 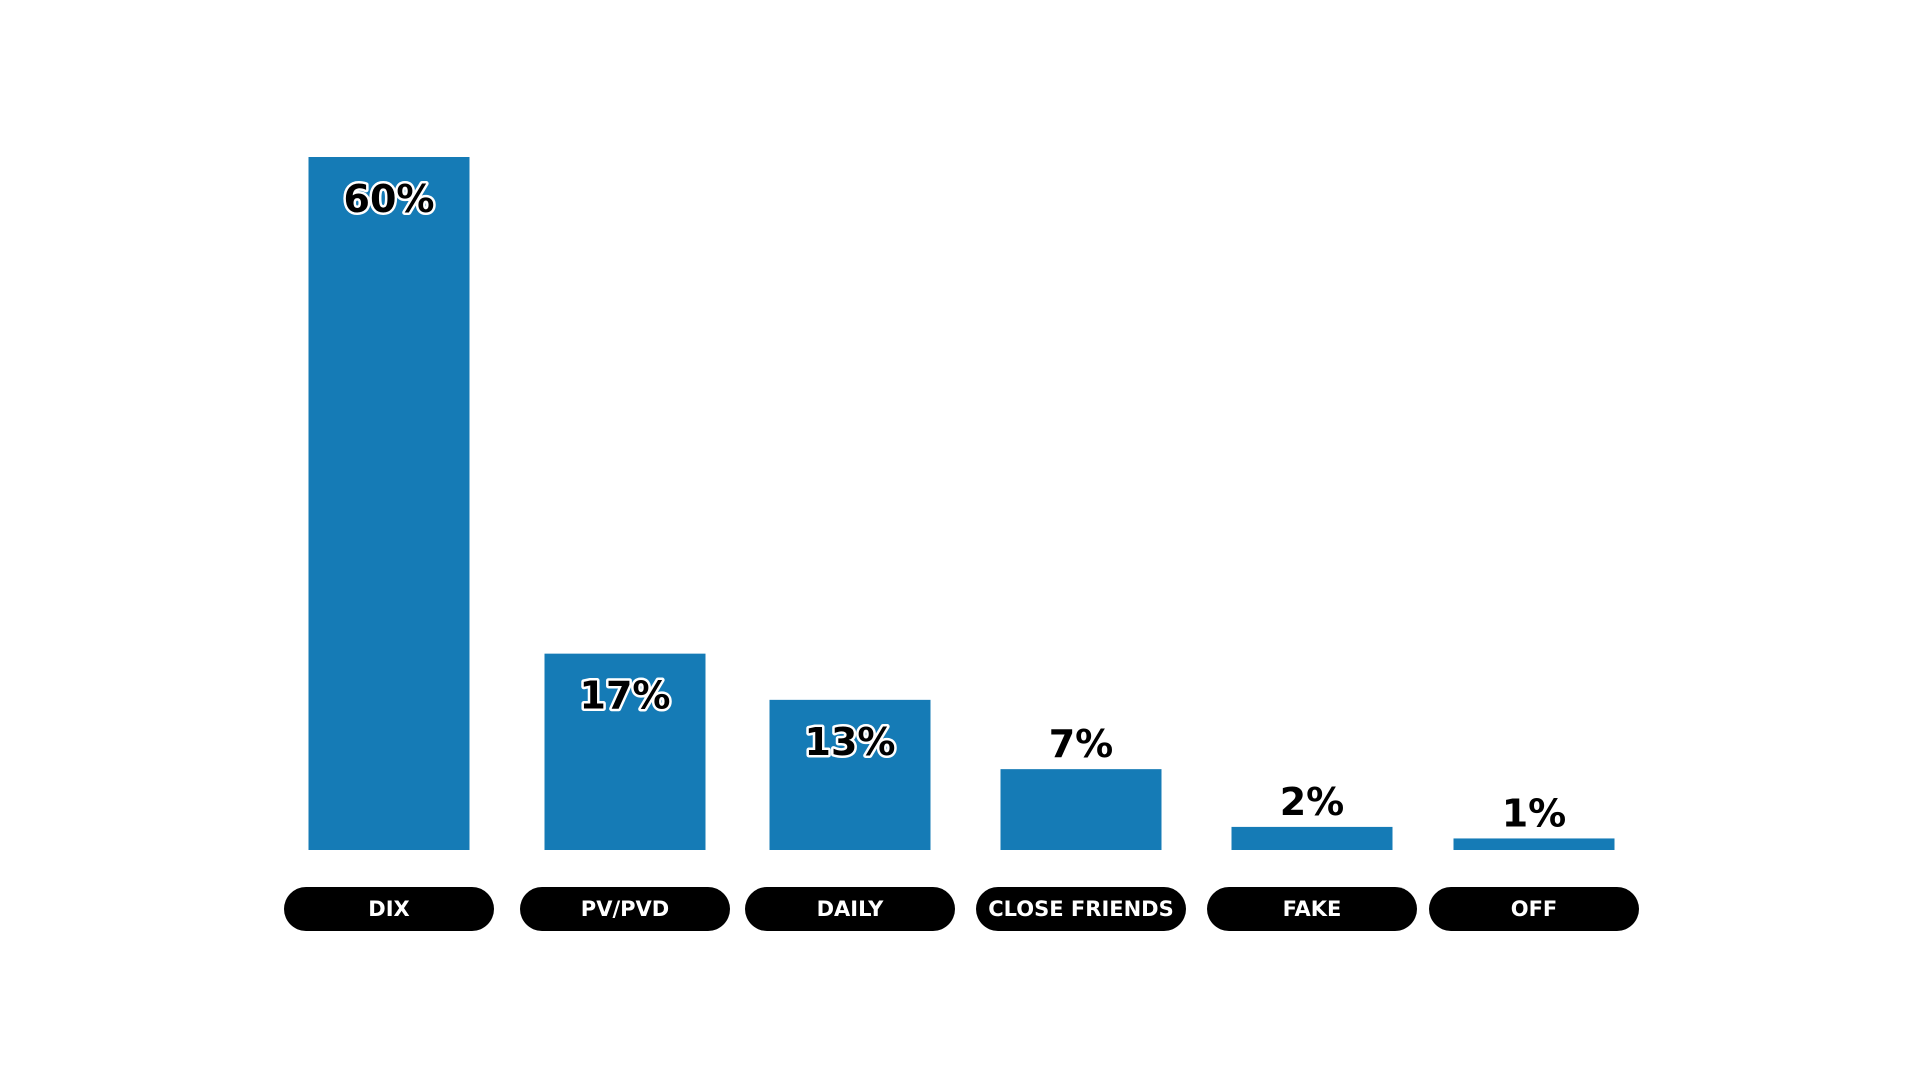 I want to click on bar-pv-pvd, so click(x=625, y=751).